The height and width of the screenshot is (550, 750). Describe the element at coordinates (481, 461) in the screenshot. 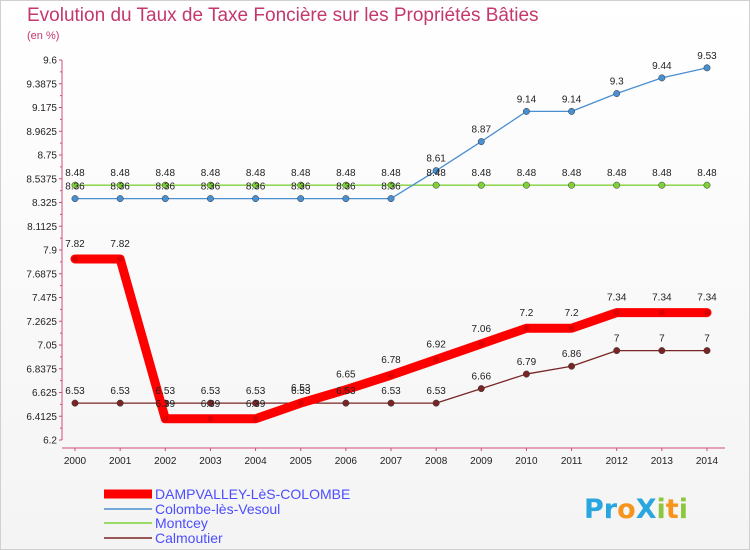

I see `x-tick-label: 2009` at that location.